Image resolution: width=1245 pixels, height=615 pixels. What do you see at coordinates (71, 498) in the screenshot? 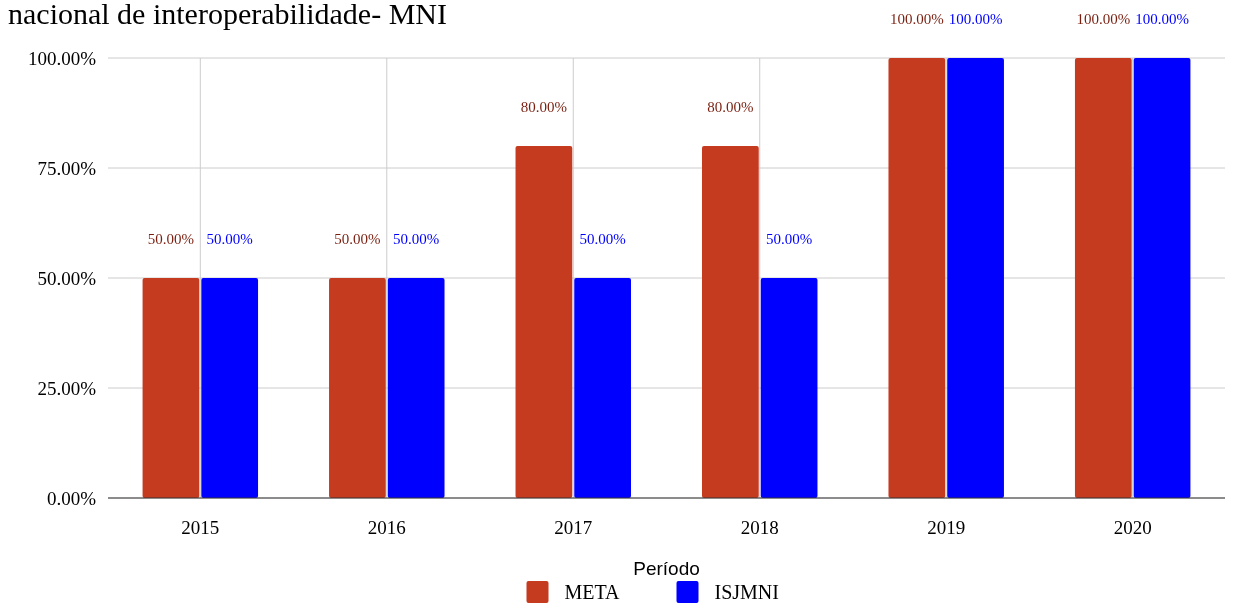
I see `y-tick-label: 0.00%` at bounding box center [71, 498].